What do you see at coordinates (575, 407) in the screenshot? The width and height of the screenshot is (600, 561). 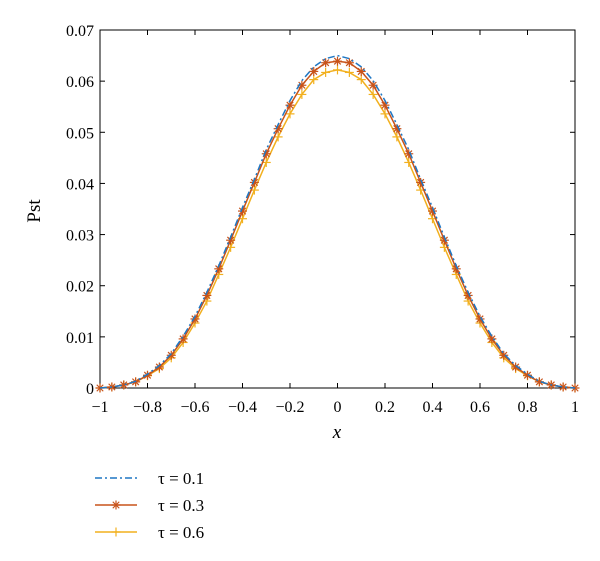 I see `x-tick-label: 1` at bounding box center [575, 407].